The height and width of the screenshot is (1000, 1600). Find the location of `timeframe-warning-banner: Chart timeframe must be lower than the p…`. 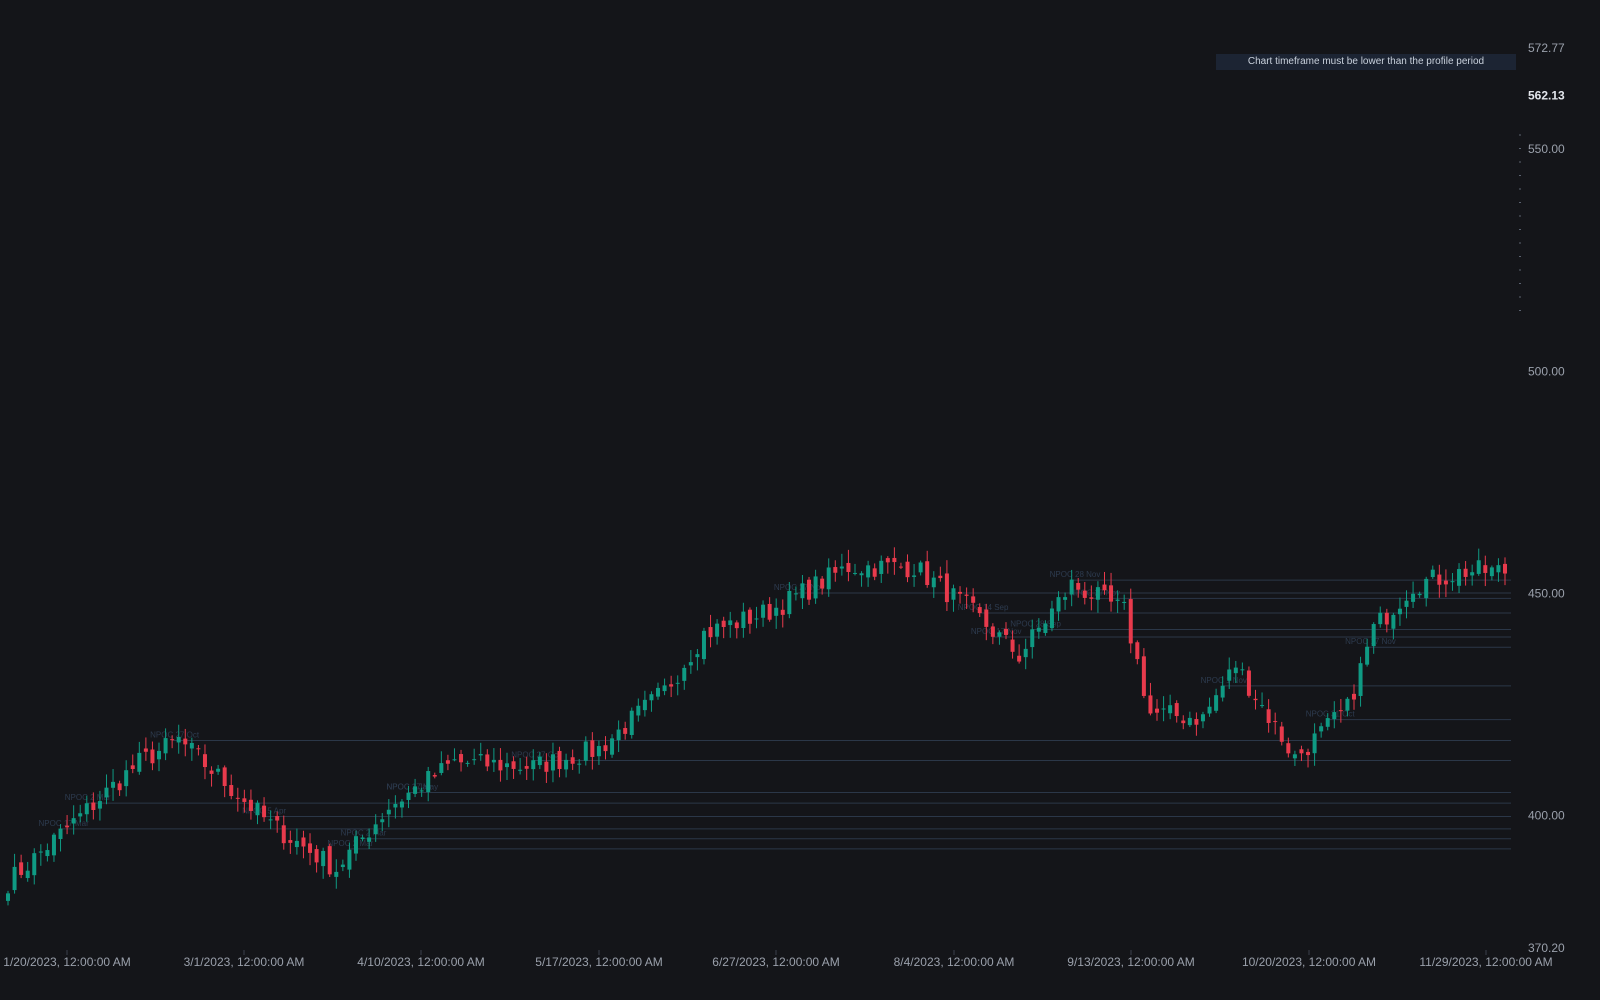

timeframe-warning-banner: Chart timeframe must be lower than the p… is located at coordinates (1366, 62).